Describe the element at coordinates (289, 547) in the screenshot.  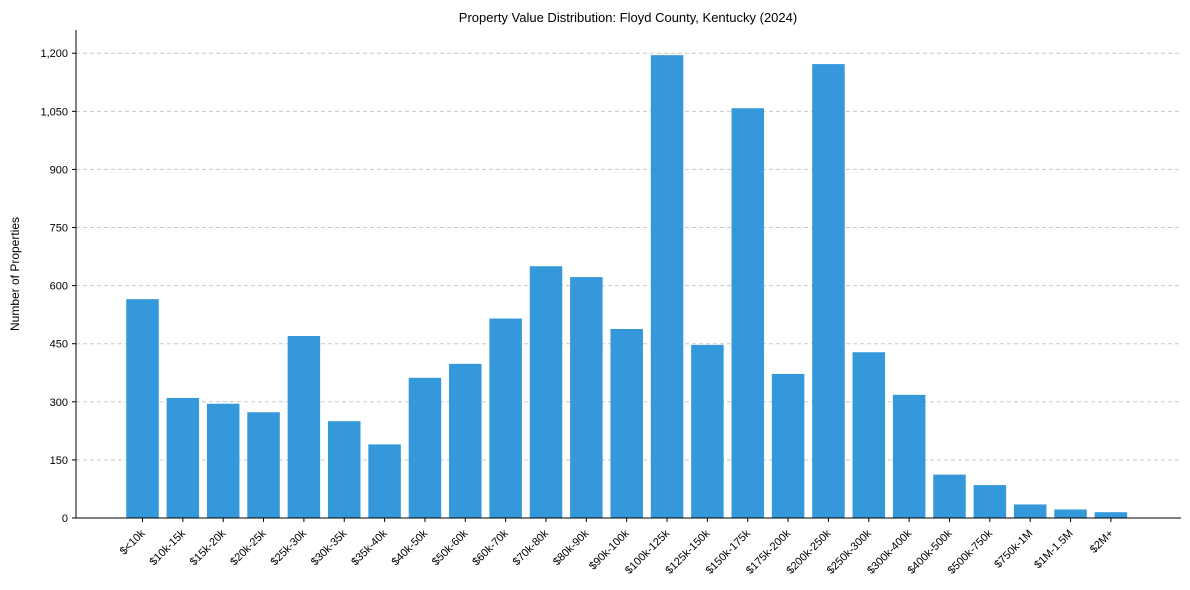
I see `x-tick-label: $25k-30k` at that location.